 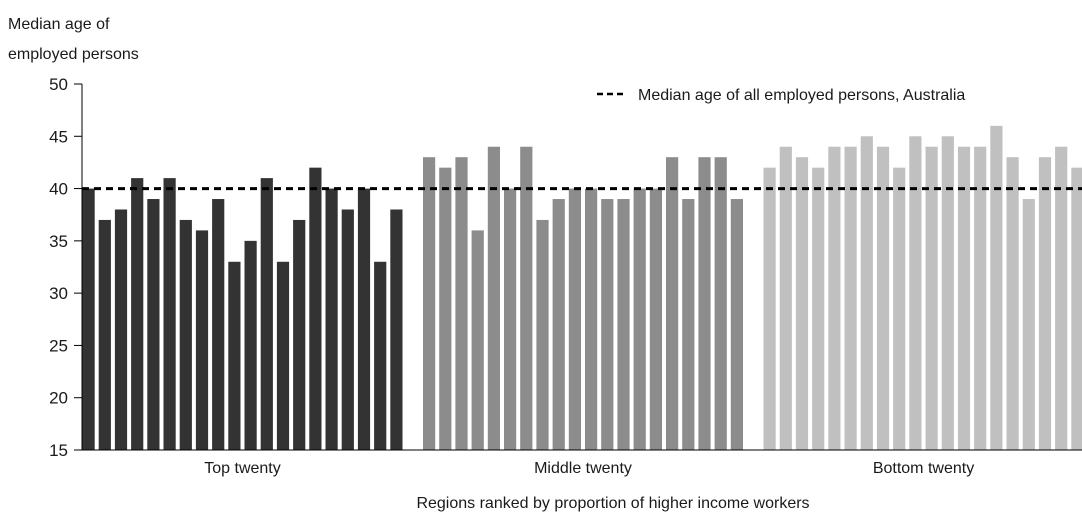 What do you see at coordinates (242, 468) in the screenshot?
I see `group-label: Top twenty` at bounding box center [242, 468].